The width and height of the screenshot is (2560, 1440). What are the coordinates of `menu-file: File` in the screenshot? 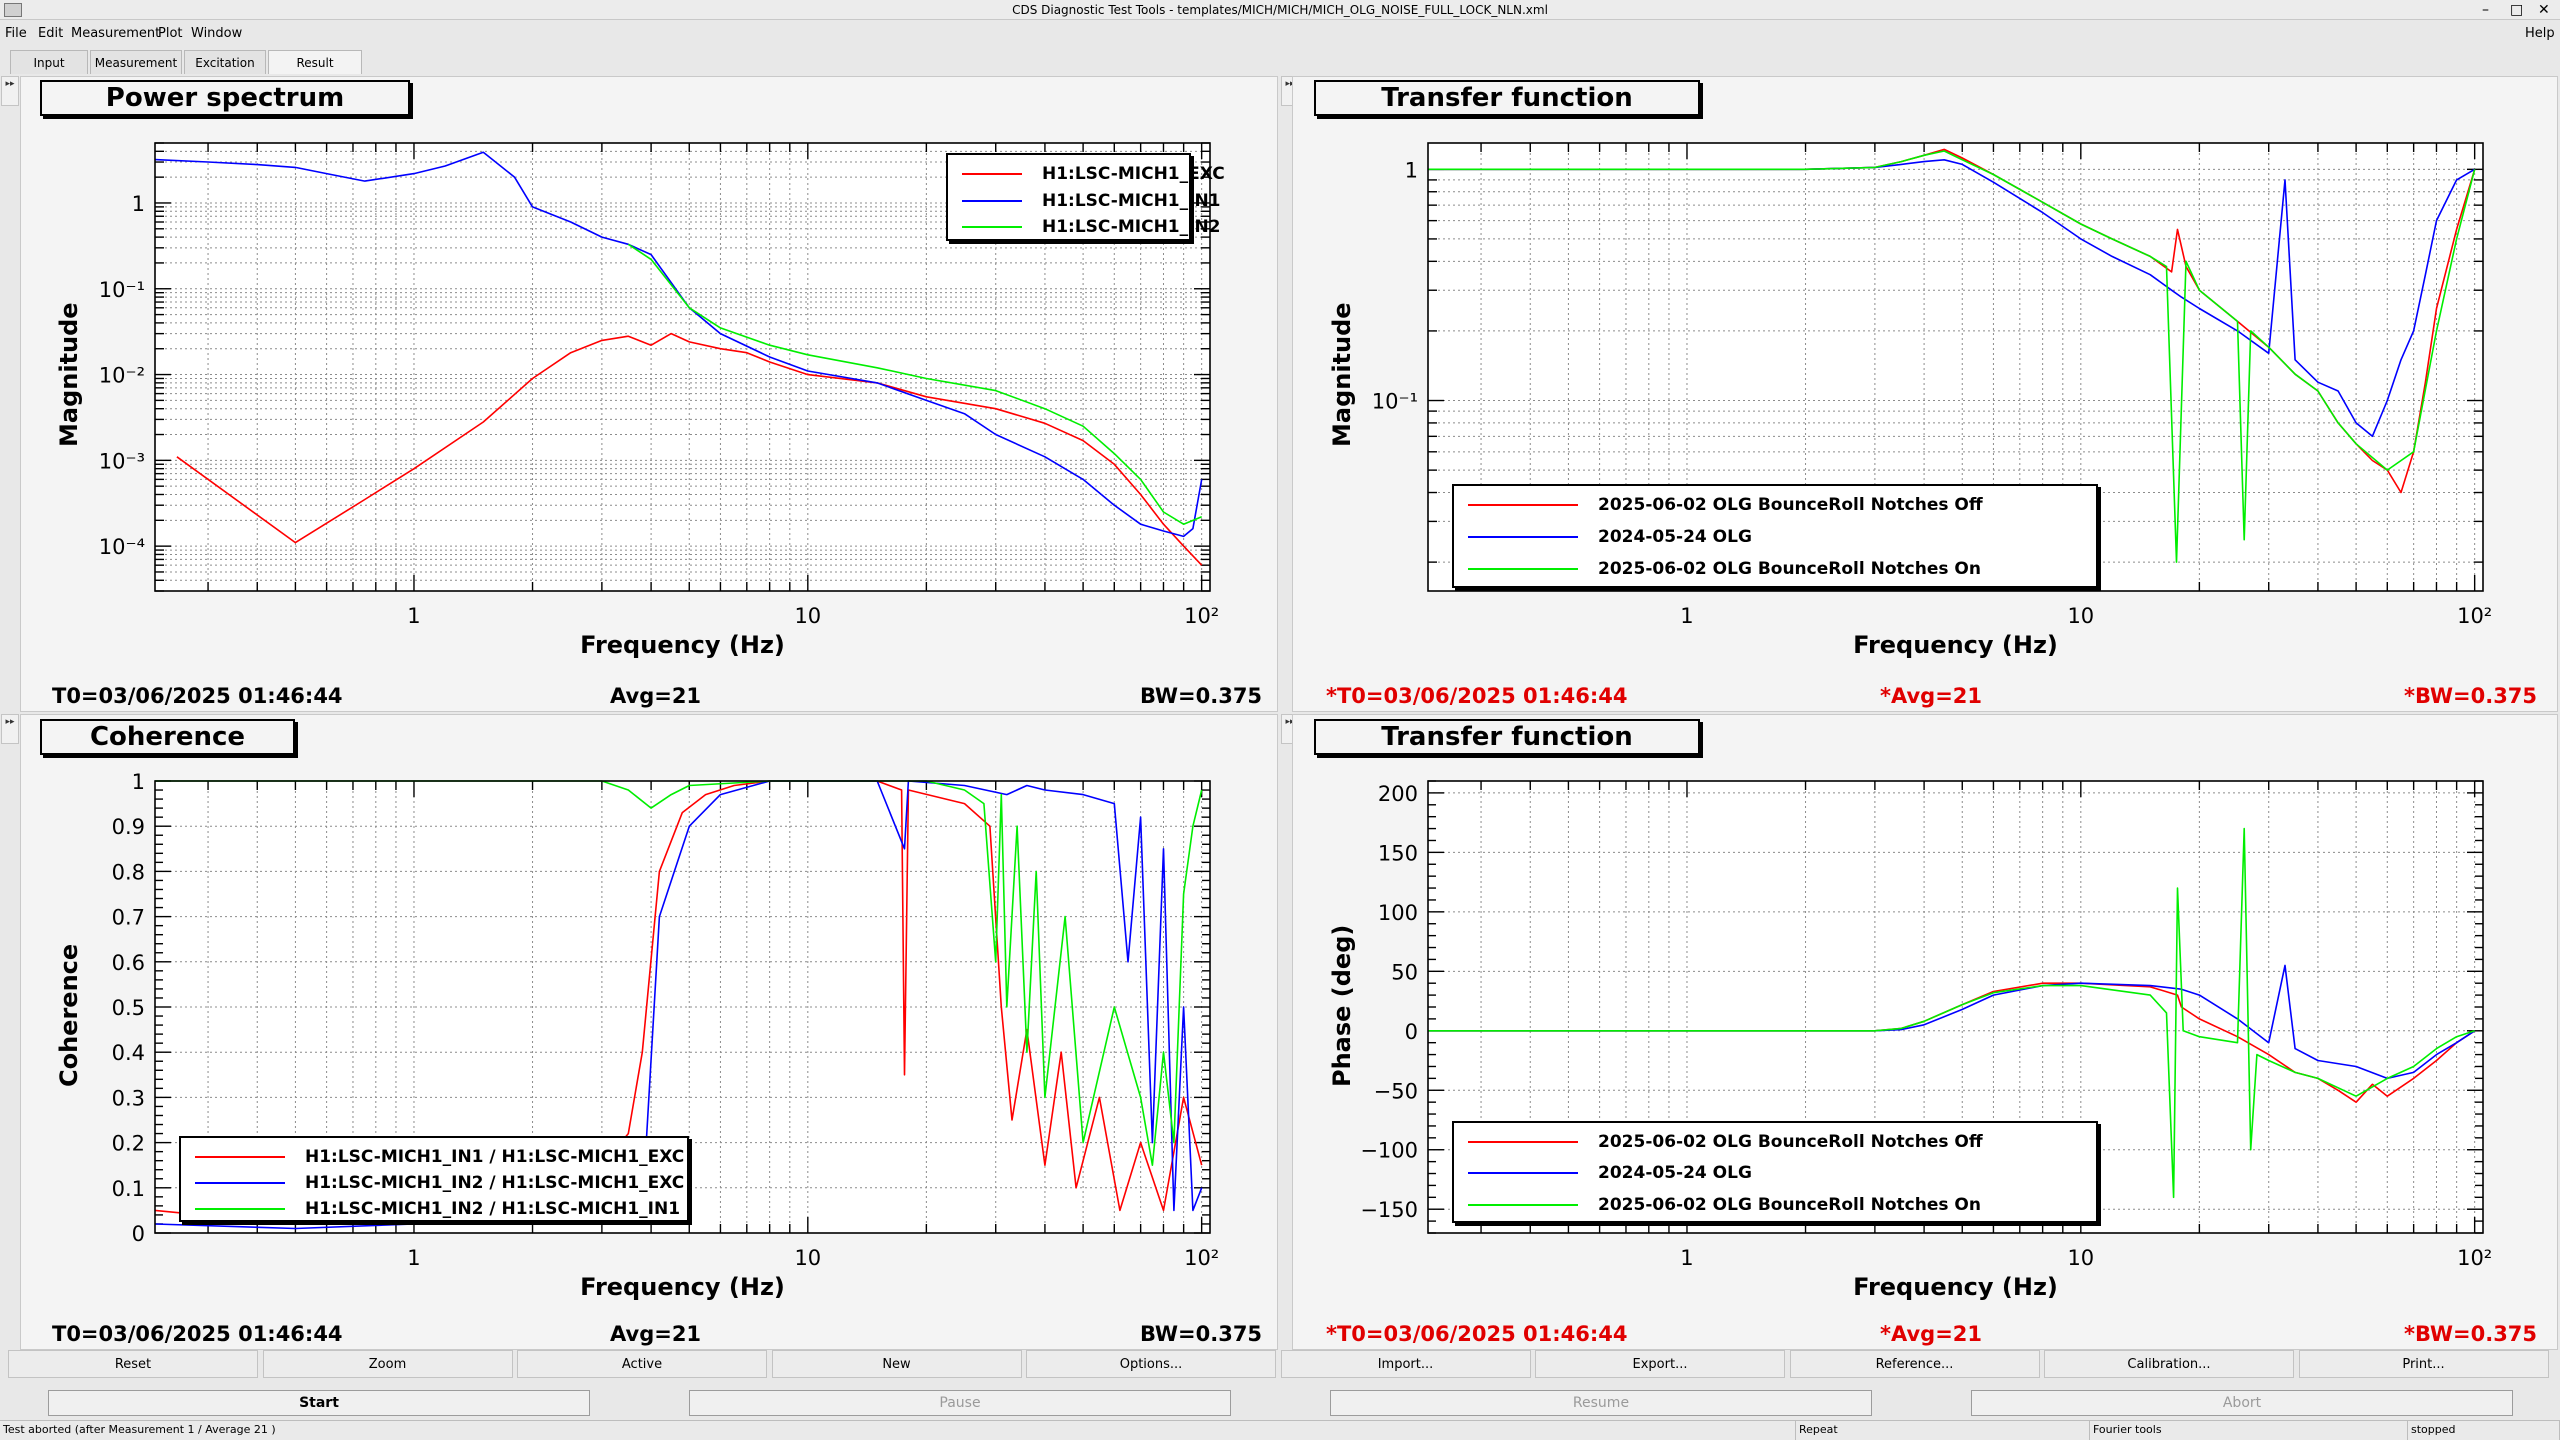 It's located at (16, 33).